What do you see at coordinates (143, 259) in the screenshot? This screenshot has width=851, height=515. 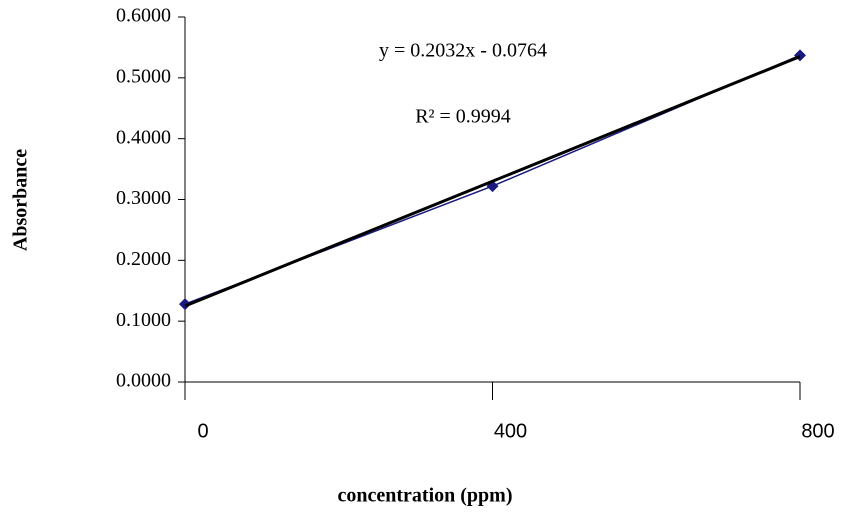 I see `y-tick-label: 0.2000` at bounding box center [143, 259].